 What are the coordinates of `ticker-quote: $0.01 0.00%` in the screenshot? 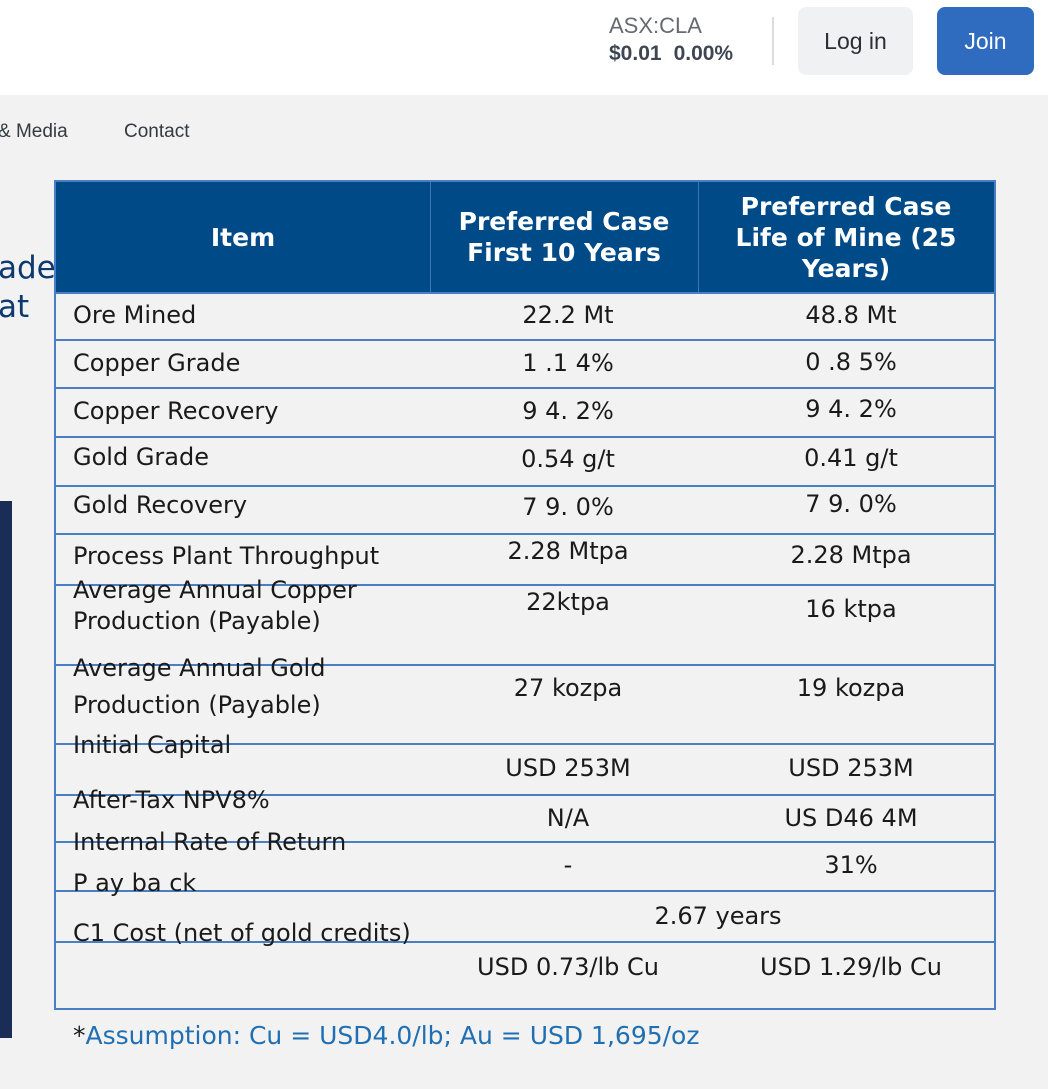 It's located at (671, 53).